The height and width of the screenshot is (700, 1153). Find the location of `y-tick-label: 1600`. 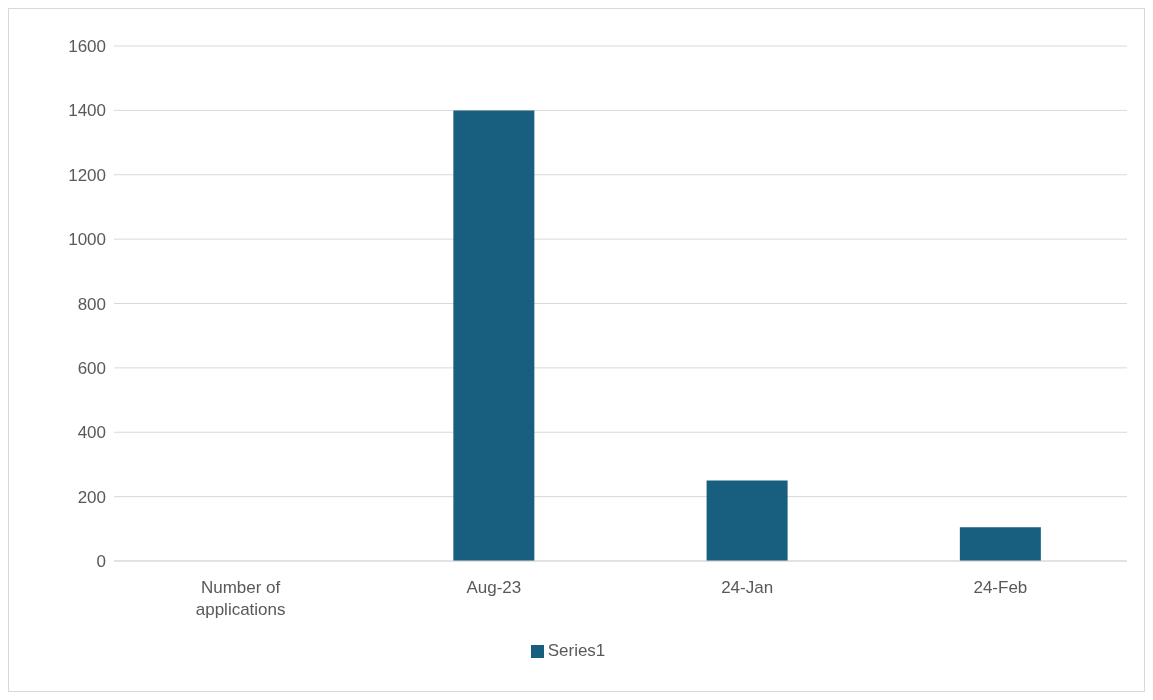

y-tick-label: 1600 is located at coordinates (87, 47).